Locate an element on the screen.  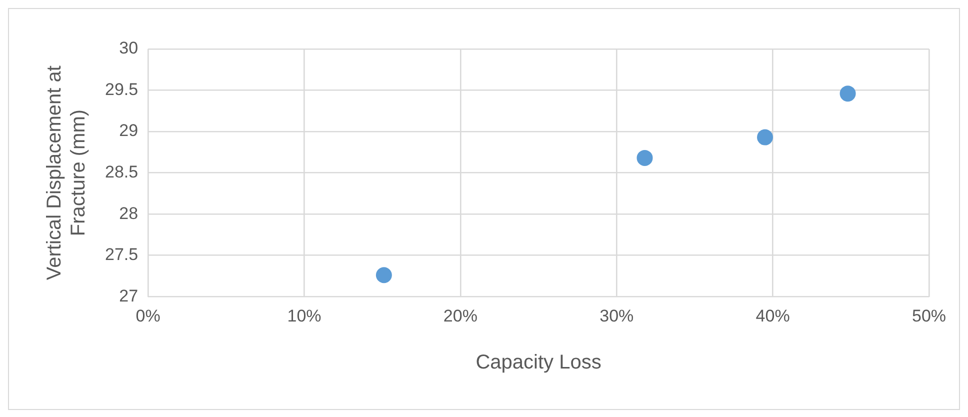
x-tick-label: 0% is located at coordinates (148, 316).